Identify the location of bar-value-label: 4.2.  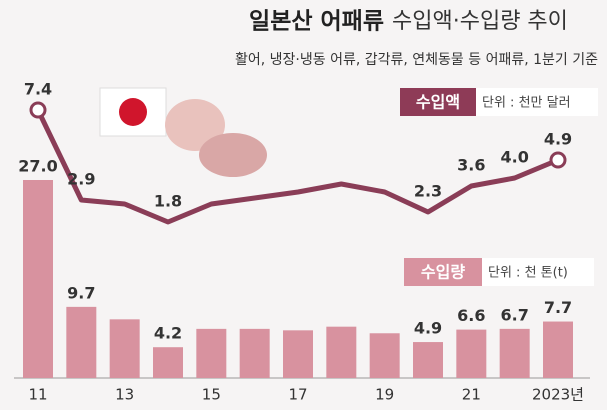
(168, 333).